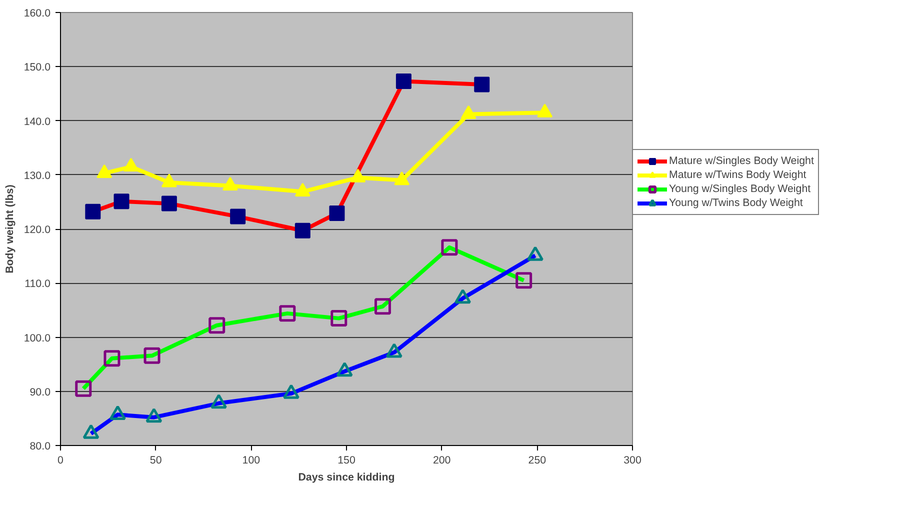 The image size is (907, 508). I want to click on x-tick-label: 50, so click(156, 460).